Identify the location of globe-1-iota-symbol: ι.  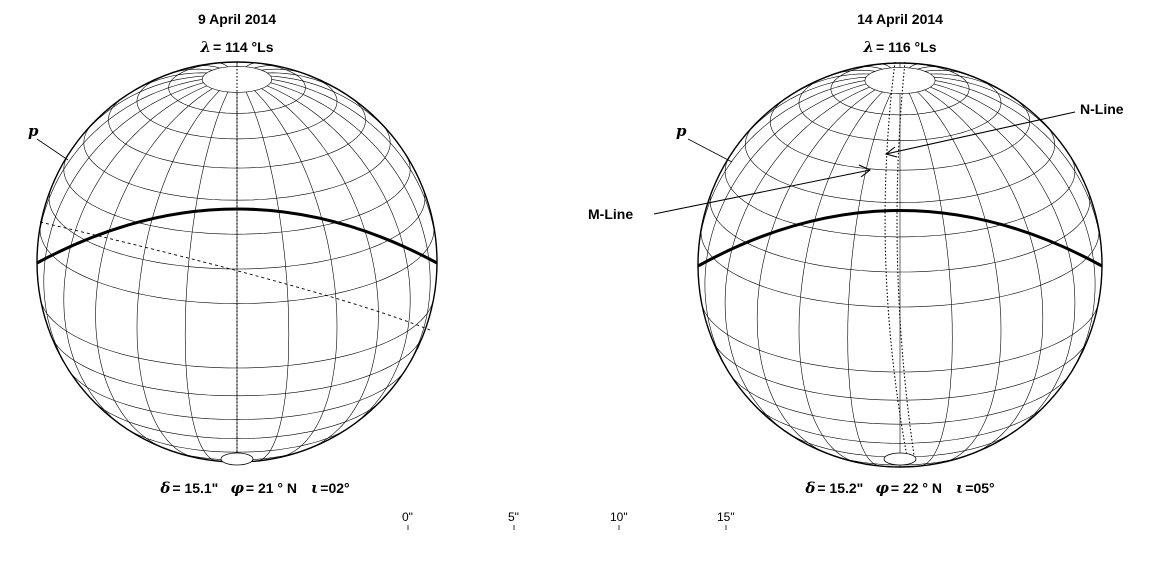
(314, 488).